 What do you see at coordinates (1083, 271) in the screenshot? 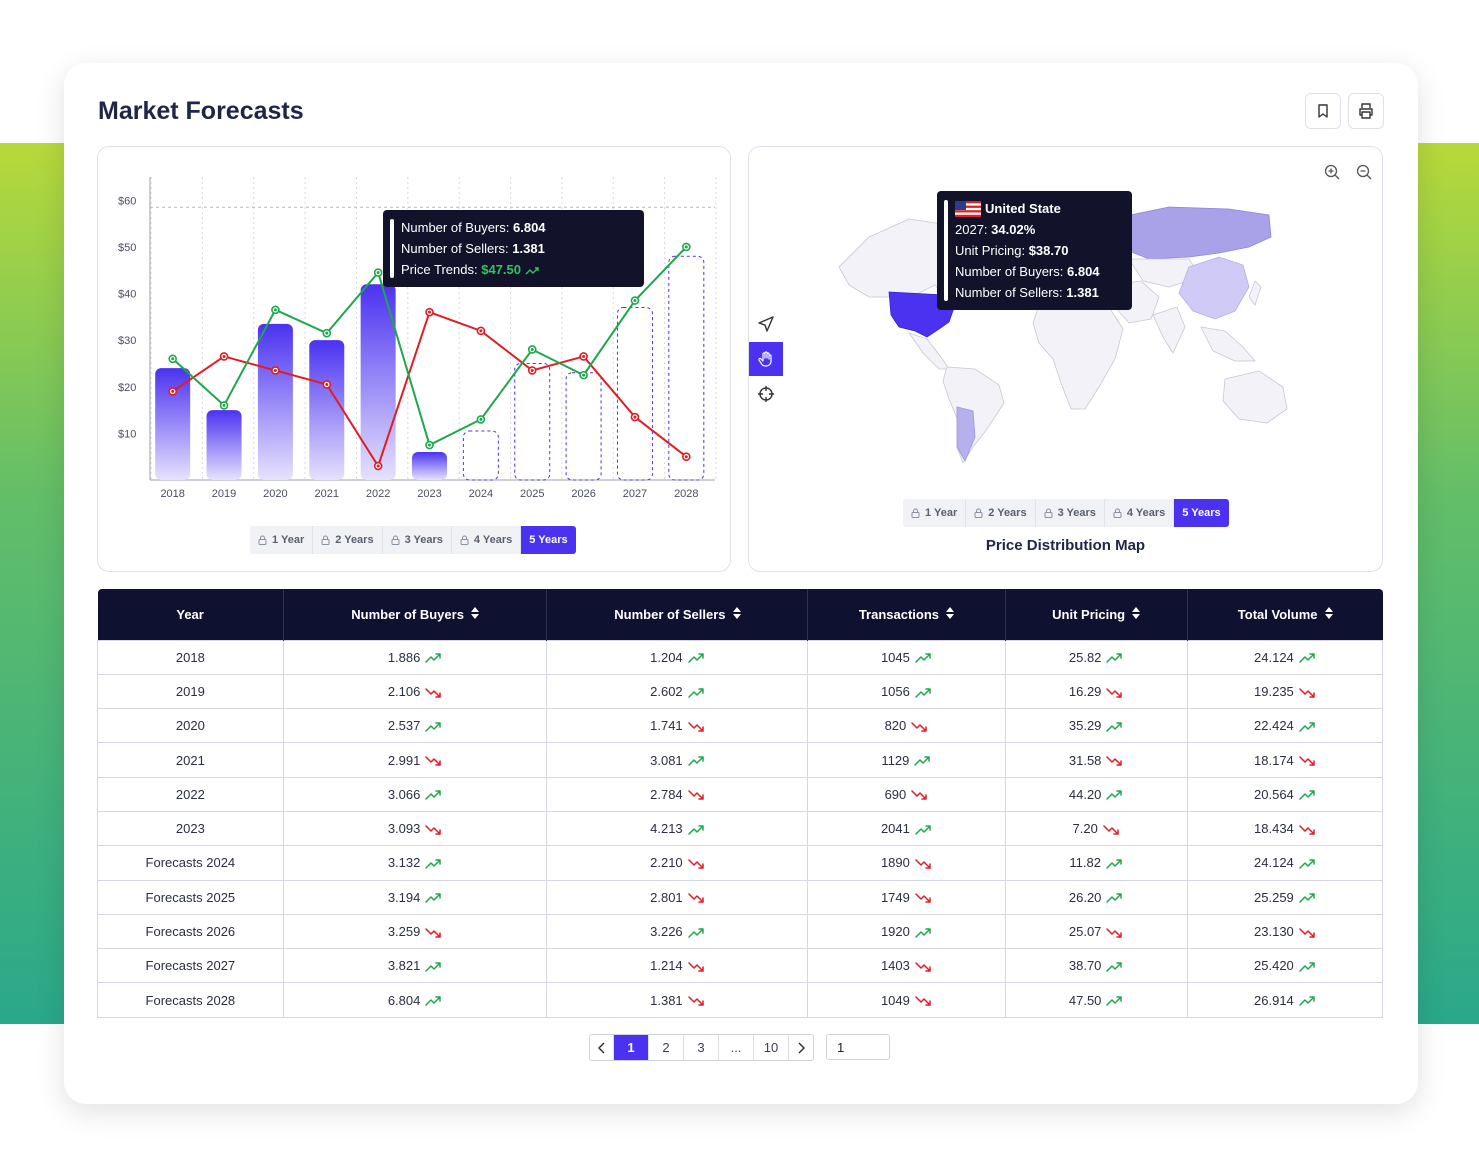
I see `tooltip-map-buyers-value: 6.804` at bounding box center [1083, 271].